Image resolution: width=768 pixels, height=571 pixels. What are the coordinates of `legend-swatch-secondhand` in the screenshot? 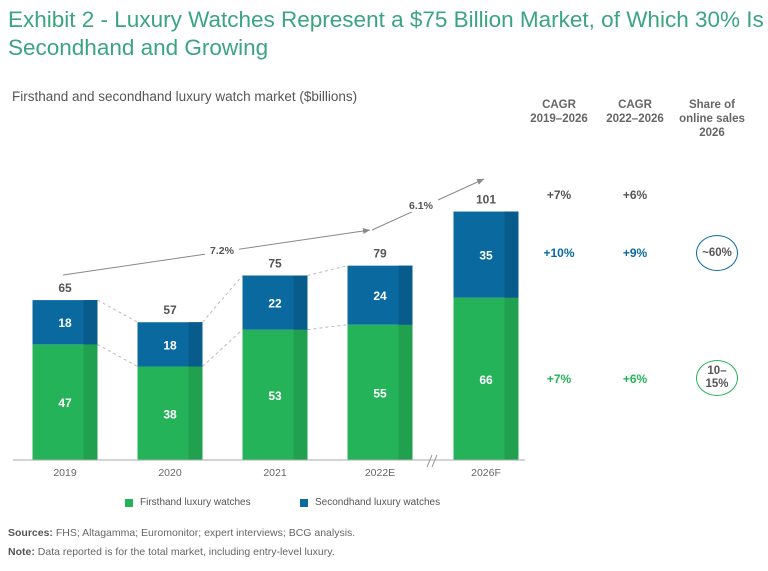 It's located at (304, 502).